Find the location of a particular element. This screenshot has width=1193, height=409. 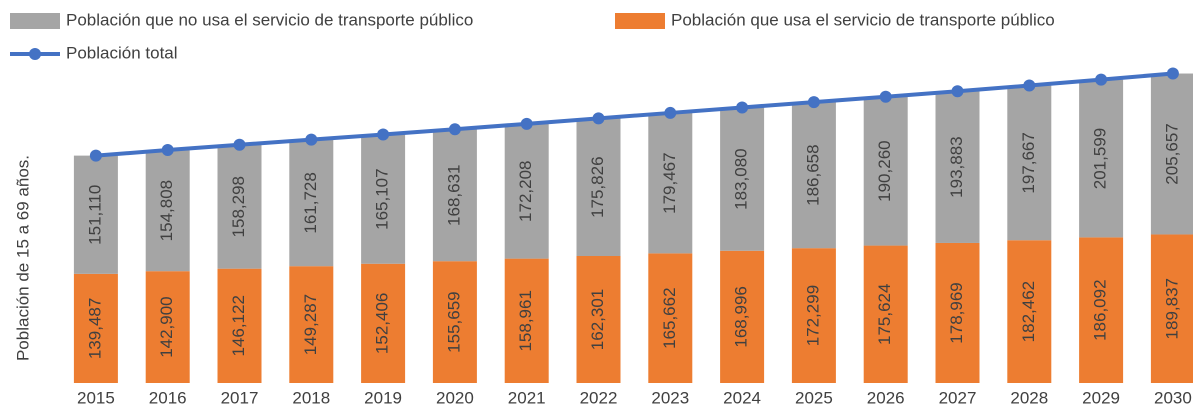

legend-label: Población total is located at coordinates (122, 52).